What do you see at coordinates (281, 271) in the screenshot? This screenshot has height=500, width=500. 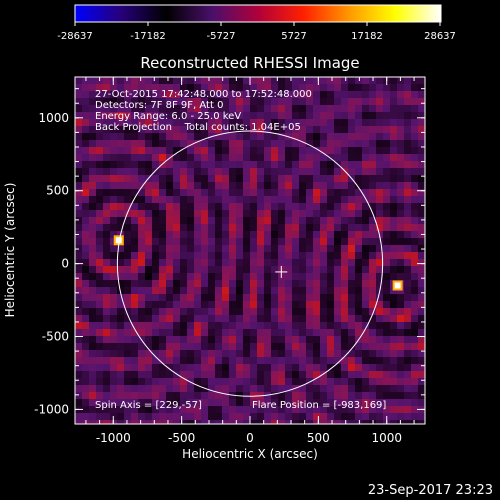 I see `spin-axis-marker` at bounding box center [281, 271].